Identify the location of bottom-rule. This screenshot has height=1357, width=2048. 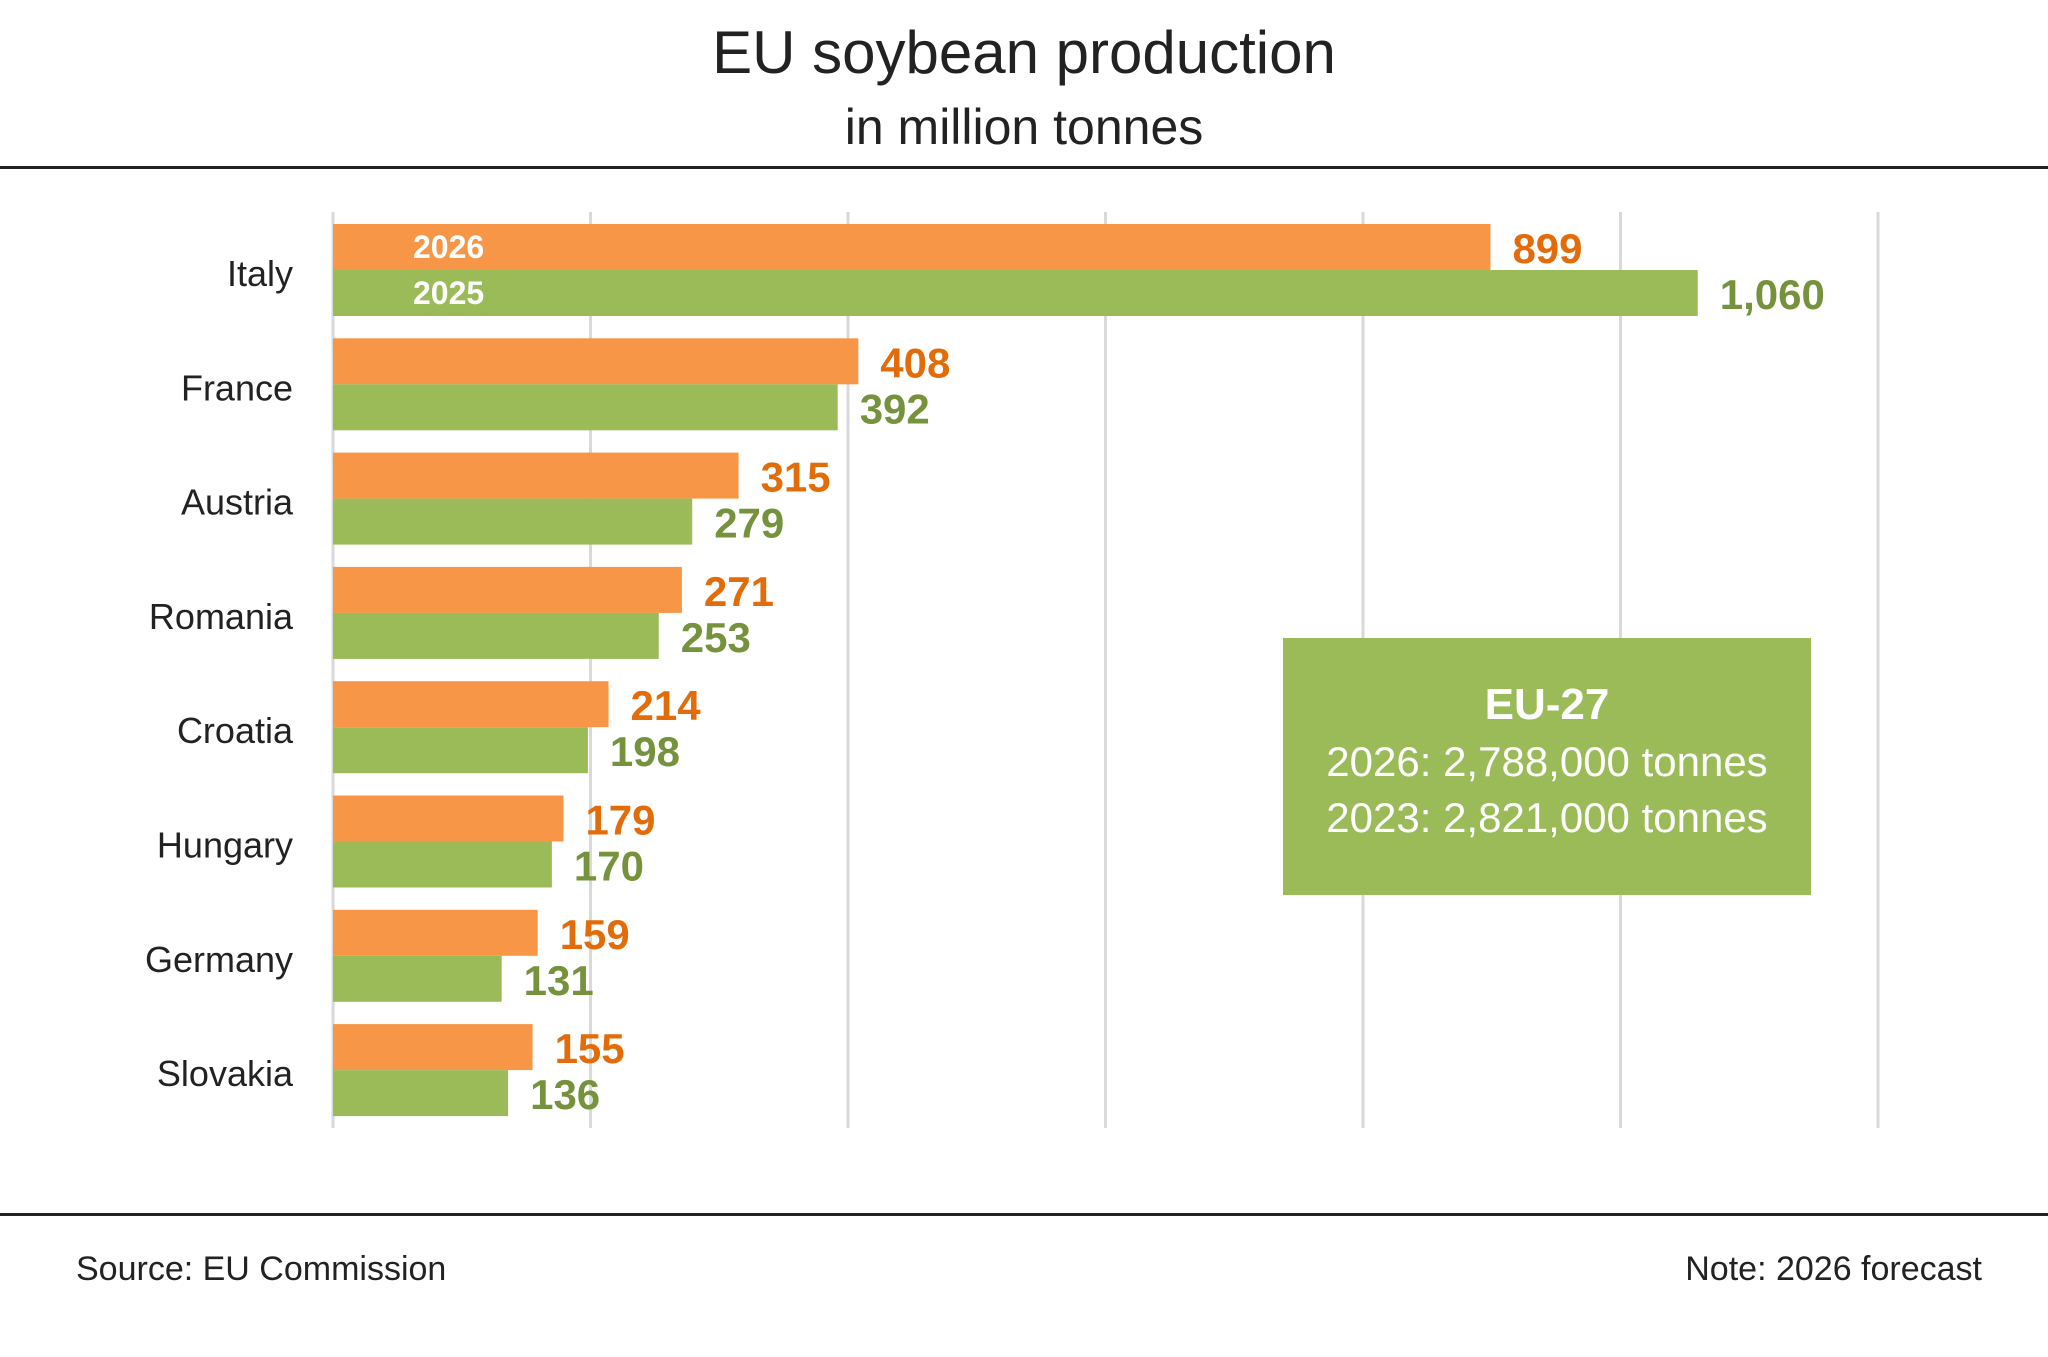
(1024, 1214).